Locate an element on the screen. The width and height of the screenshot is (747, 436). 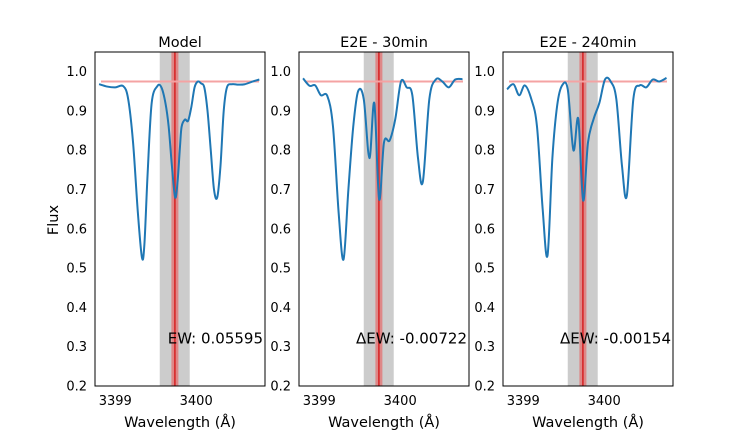
figure-y-axis-label: Flux is located at coordinates (54, 220).